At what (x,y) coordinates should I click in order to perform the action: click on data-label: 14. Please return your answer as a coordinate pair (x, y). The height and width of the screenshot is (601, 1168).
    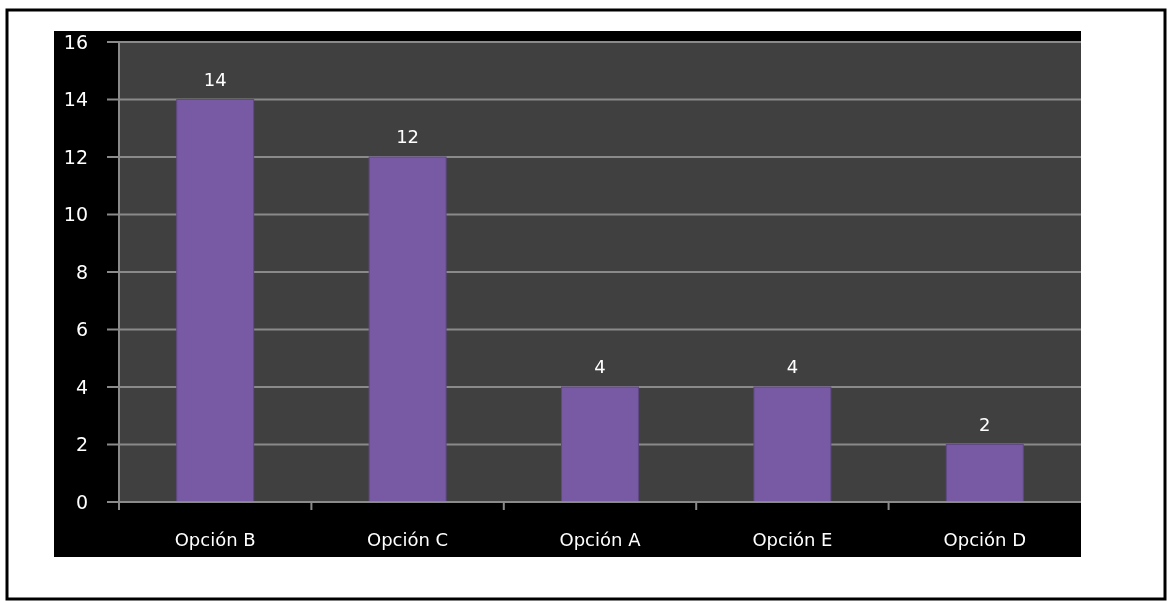
    Looking at the image, I should click on (215, 79).